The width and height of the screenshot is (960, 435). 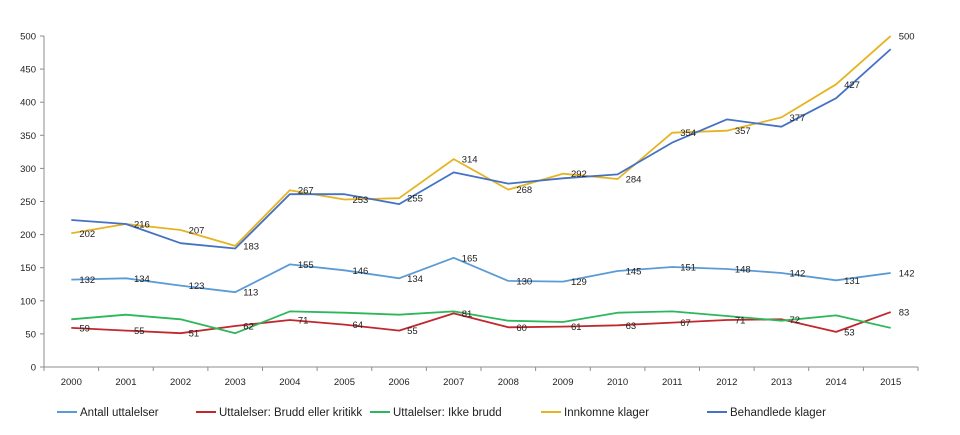 I want to click on data-label: 132, so click(x=87, y=280).